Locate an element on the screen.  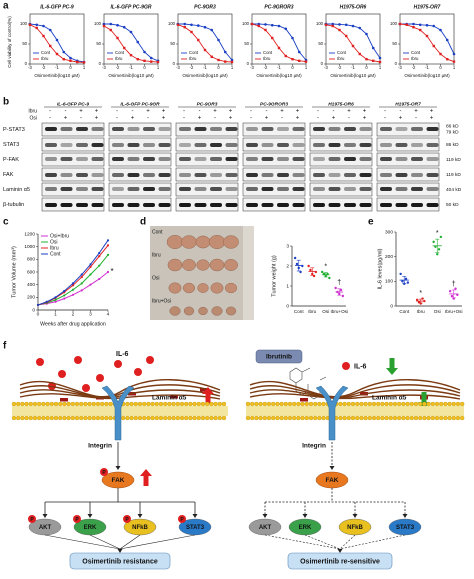
x-tick-label: -2 is located at coordinates (414, 67).